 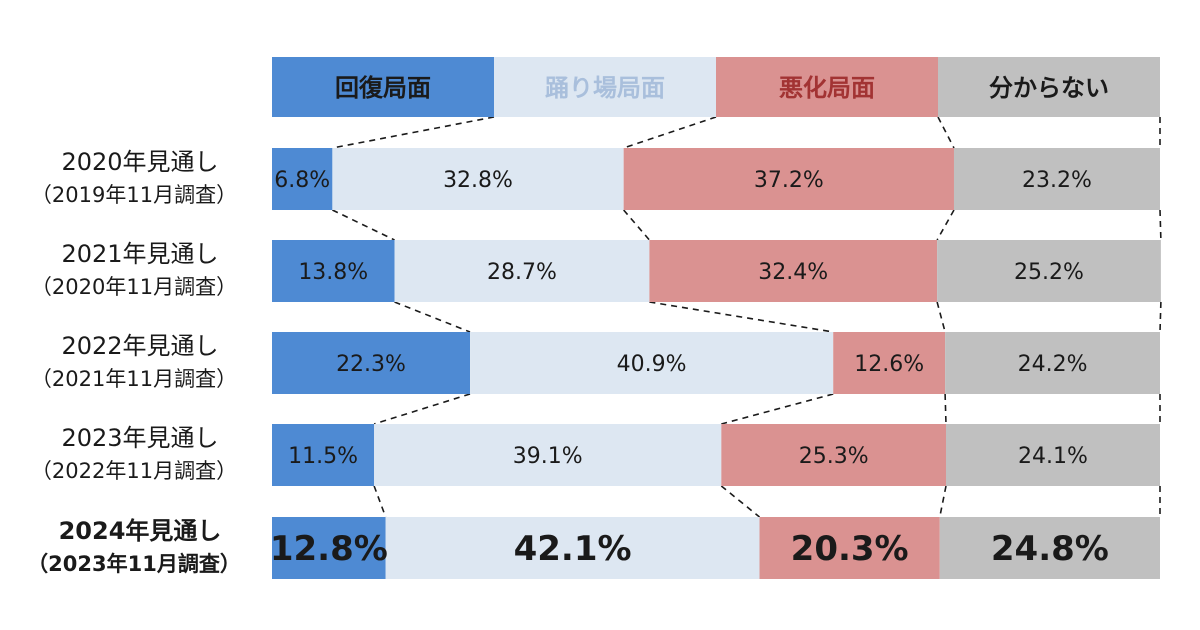 I want to click on bar-segment-r3-s0, so click(x=323, y=455).